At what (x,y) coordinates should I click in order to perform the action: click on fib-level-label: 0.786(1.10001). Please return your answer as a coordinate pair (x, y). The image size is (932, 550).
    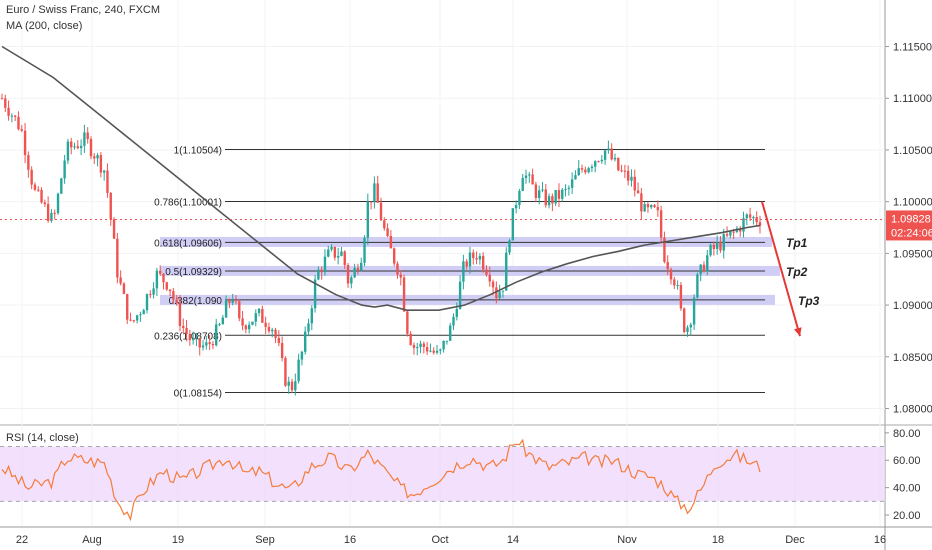
    Looking at the image, I should click on (188, 203).